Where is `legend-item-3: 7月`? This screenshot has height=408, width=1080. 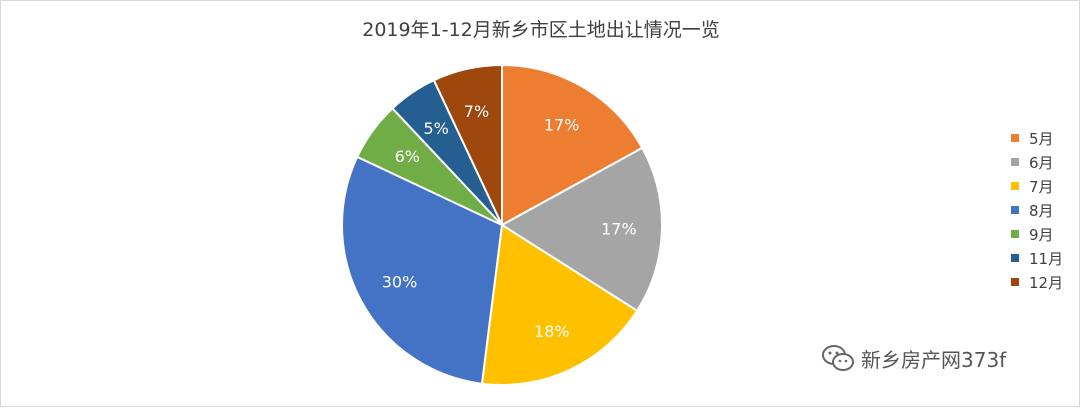 legend-item-3: 7月 is located at coordinates (1037, 186).